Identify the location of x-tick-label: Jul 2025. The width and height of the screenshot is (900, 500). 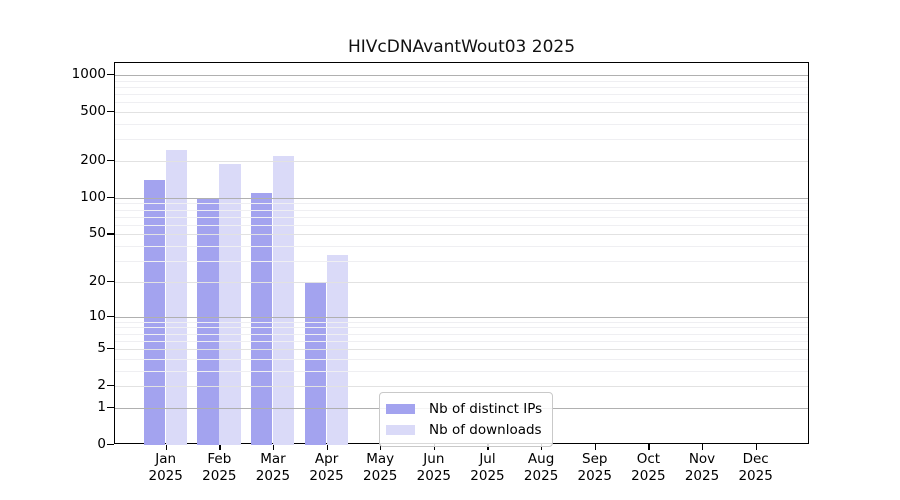
(487, 467).